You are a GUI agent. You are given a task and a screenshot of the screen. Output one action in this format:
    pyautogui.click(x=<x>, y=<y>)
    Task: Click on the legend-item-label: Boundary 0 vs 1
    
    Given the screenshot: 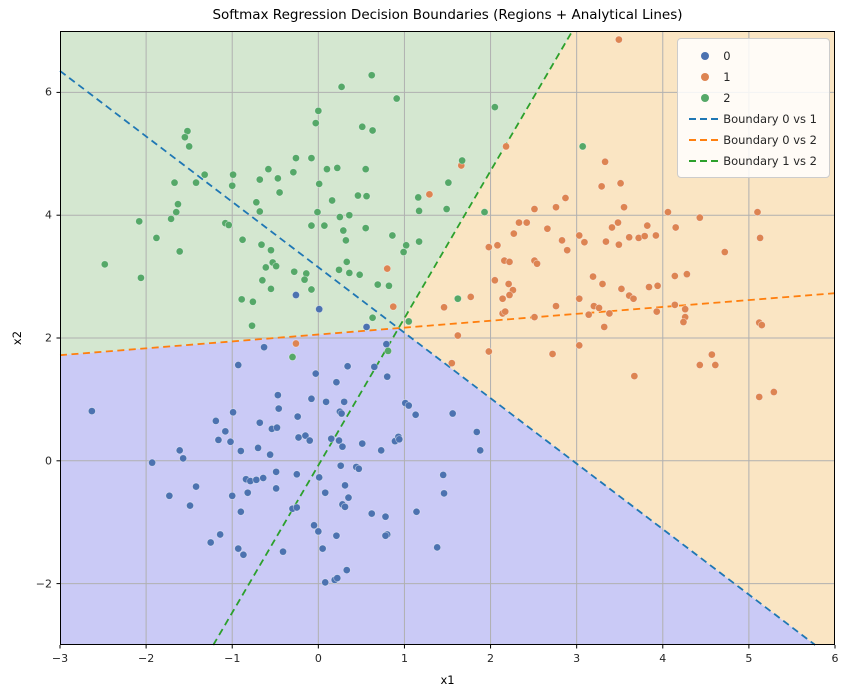 What is the action you would take?
    pyautogui.click(x=770, y=118)
    